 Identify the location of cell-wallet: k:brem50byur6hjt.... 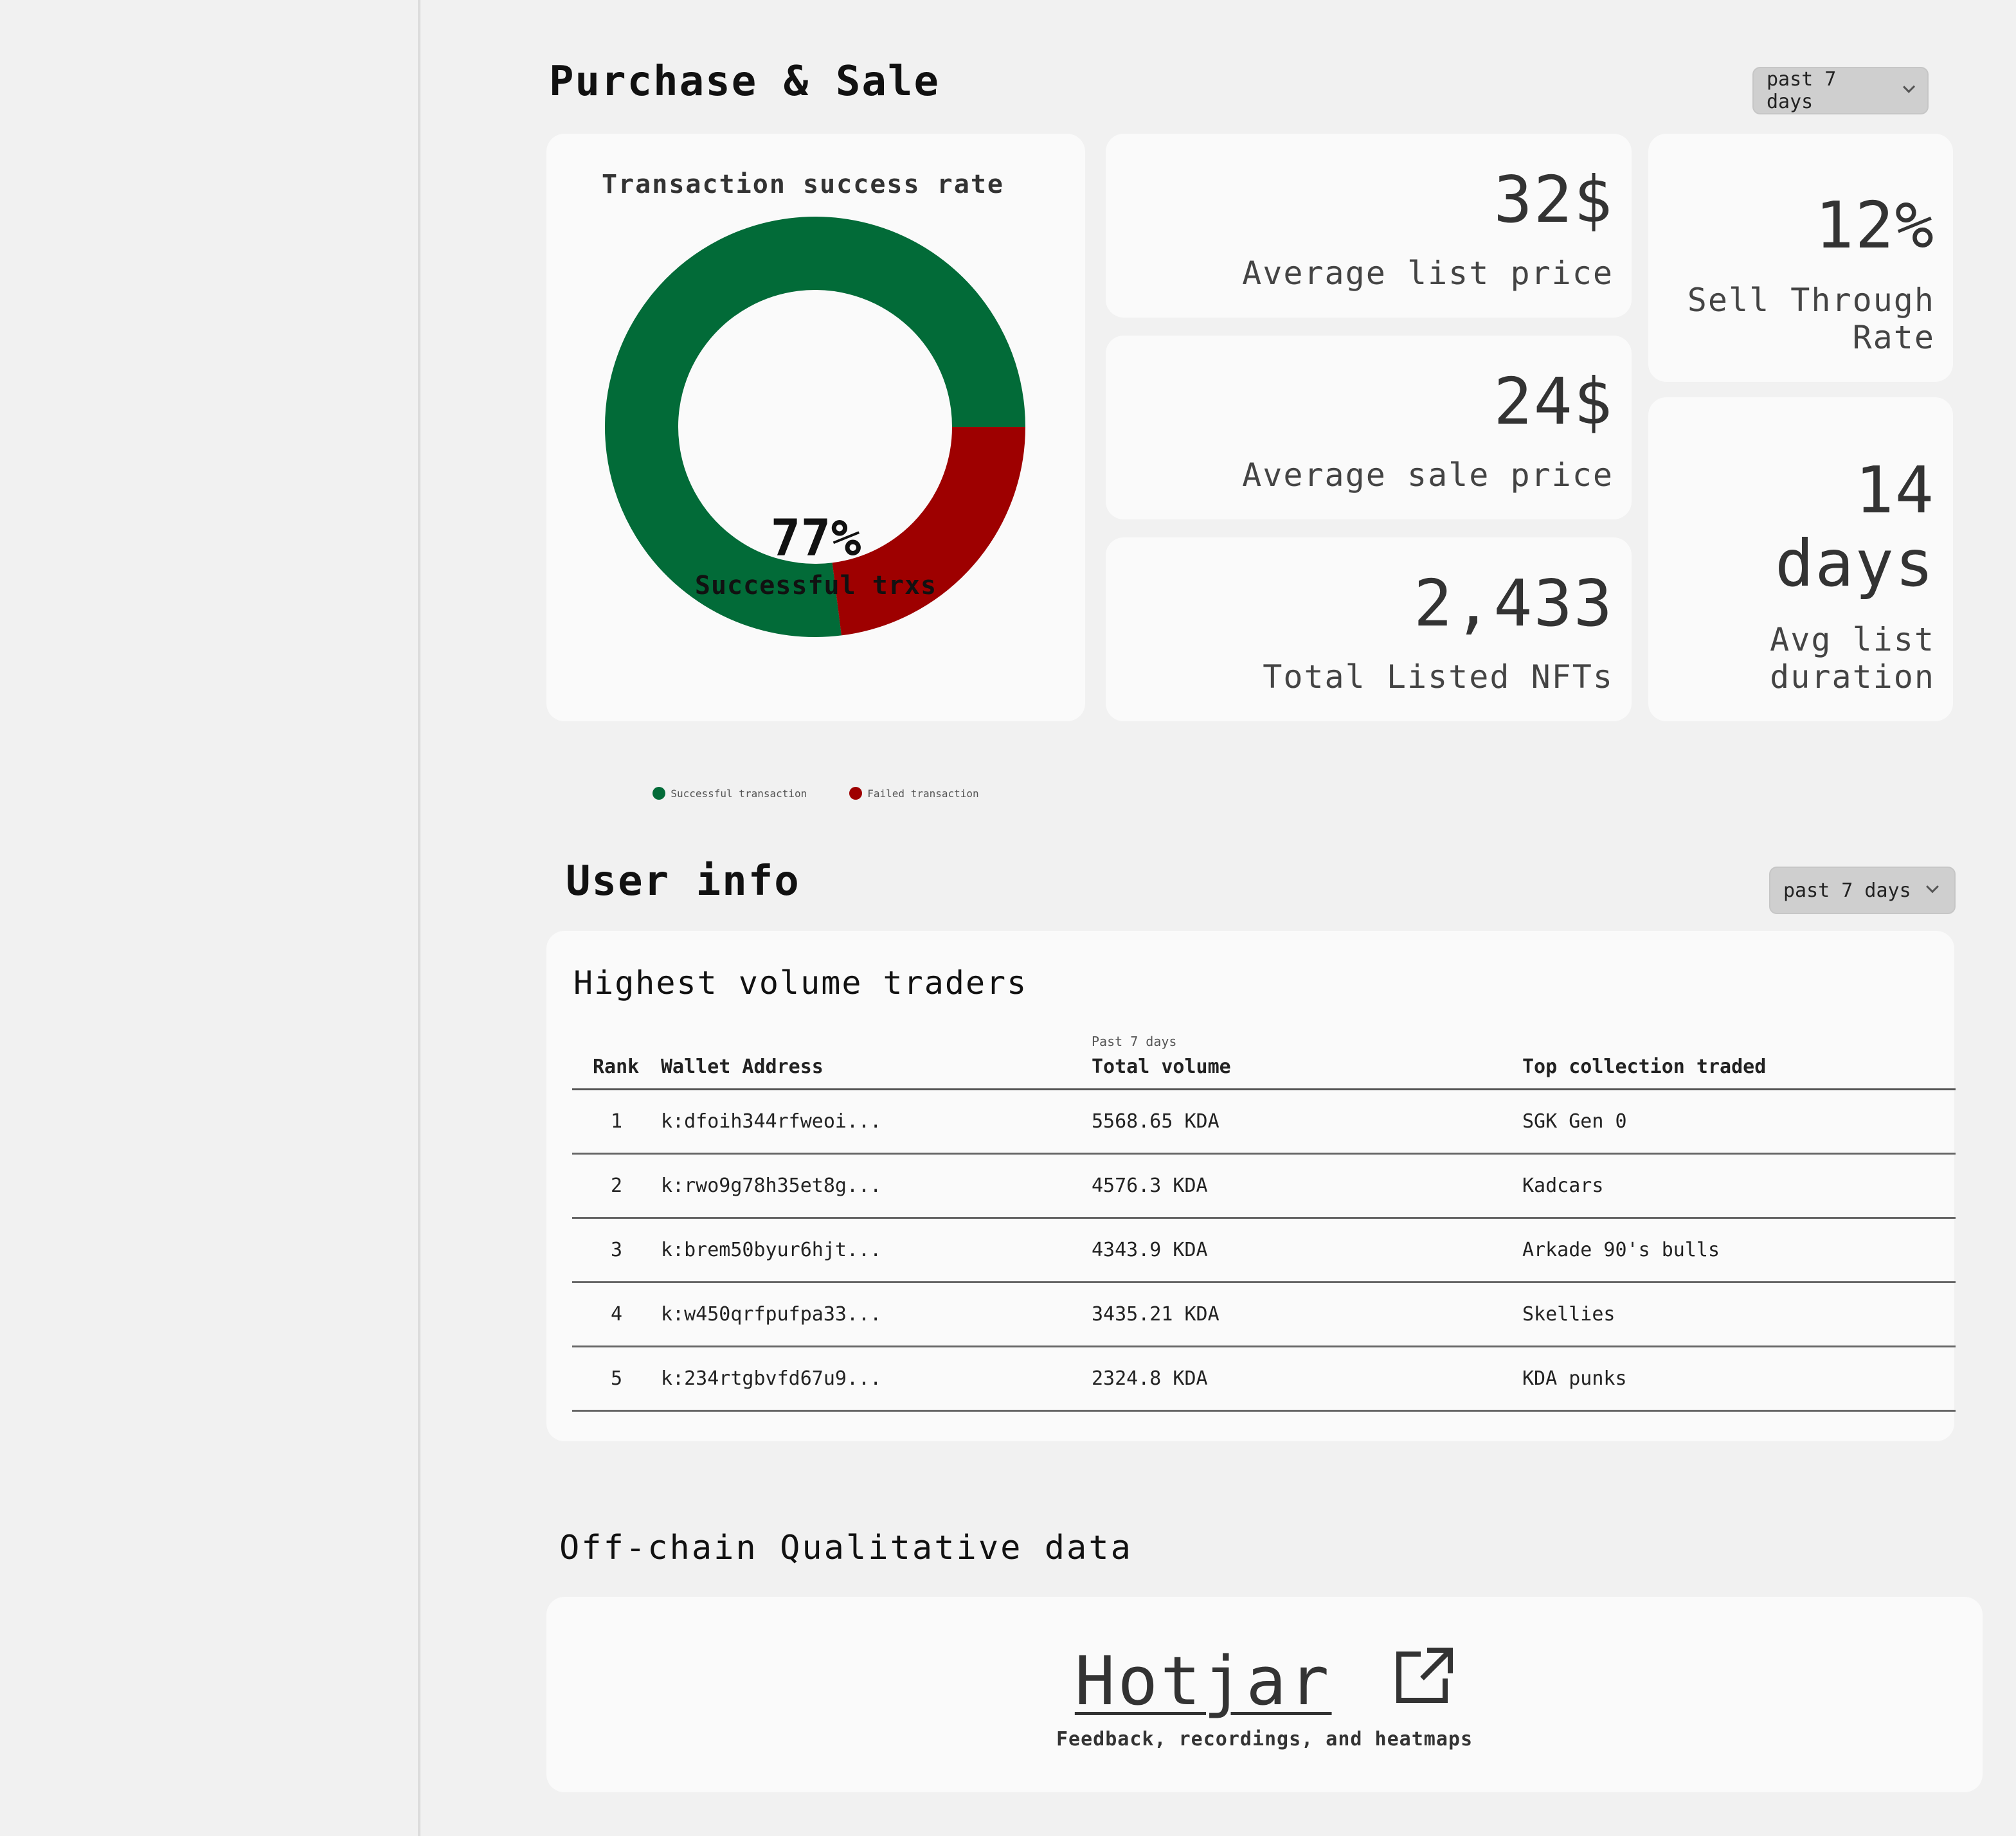
(877, 1250).